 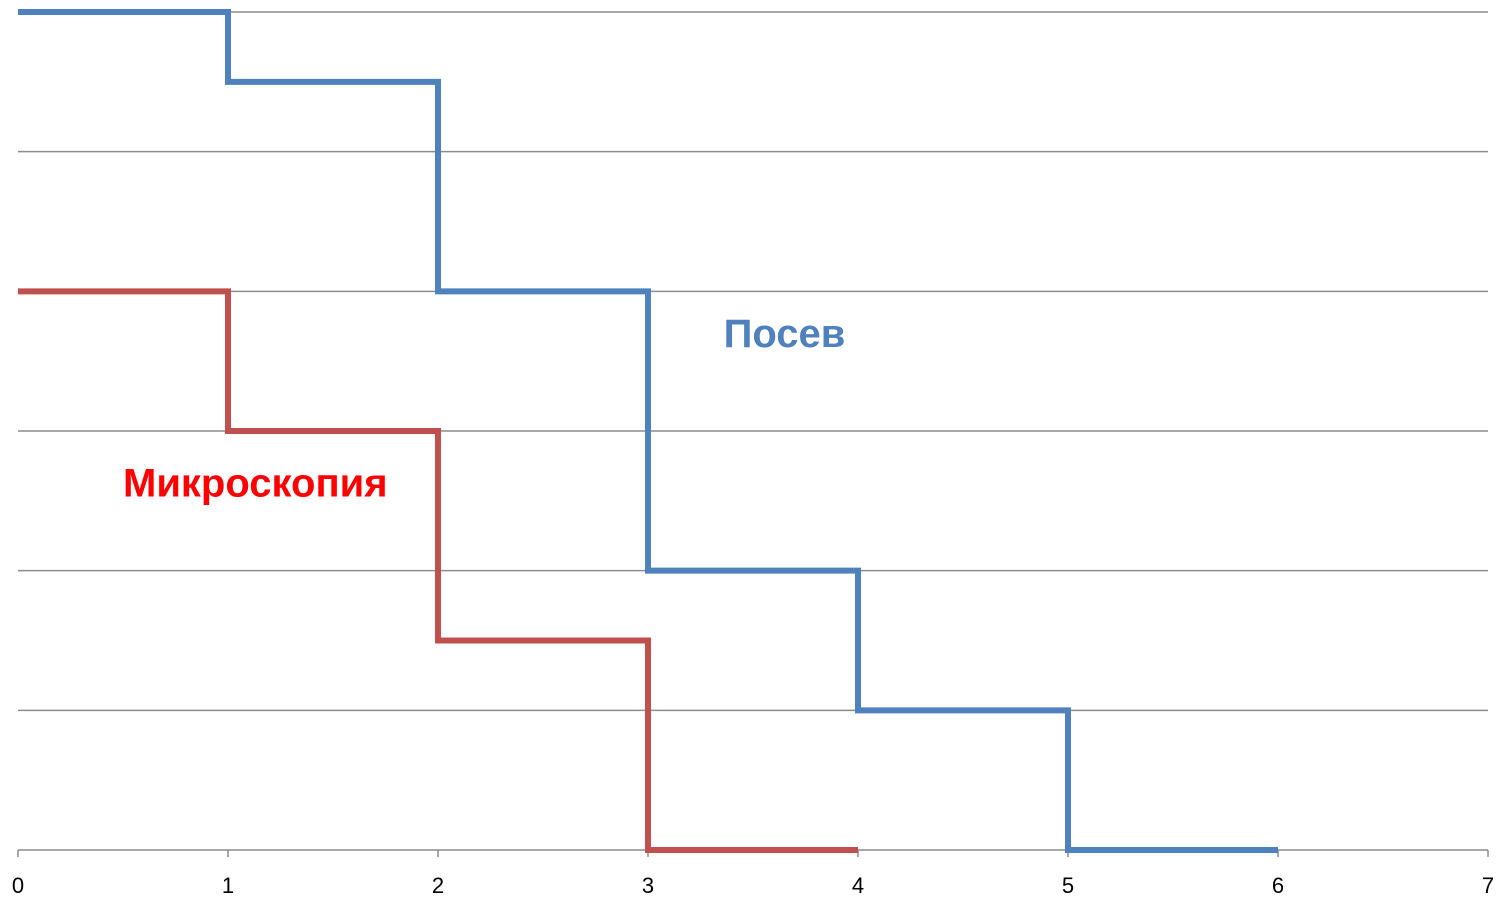 I want to click on x-tick-label-2: 2, so click(x=438, y=885).